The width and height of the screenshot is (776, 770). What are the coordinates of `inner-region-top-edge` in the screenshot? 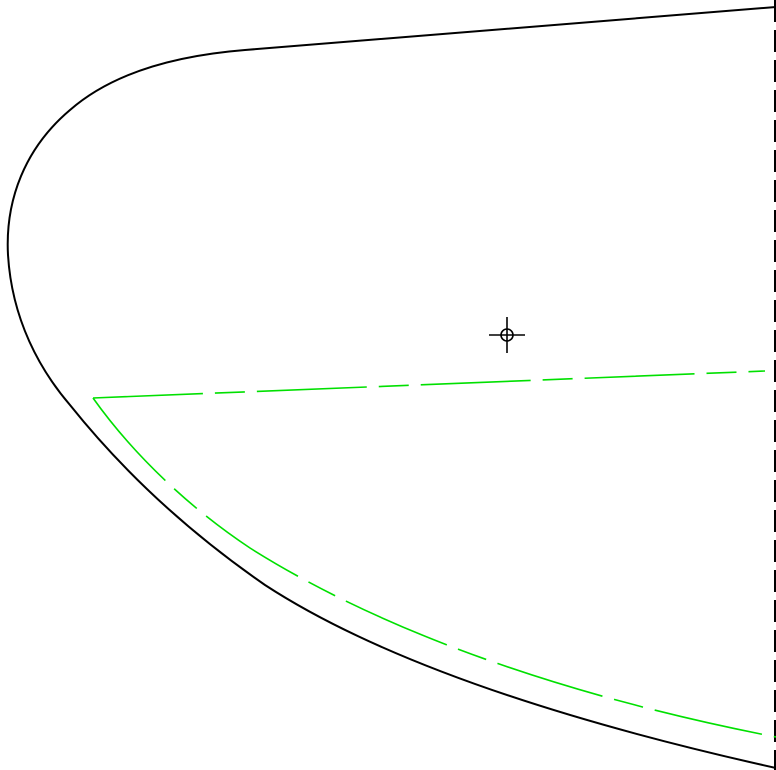 It's located at (429, 384).